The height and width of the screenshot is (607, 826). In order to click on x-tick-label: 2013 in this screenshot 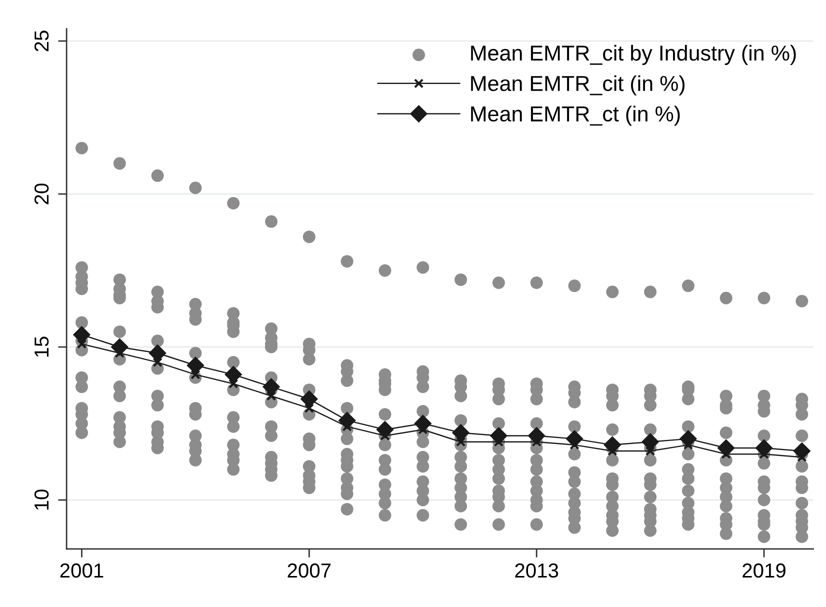, I will do `click(536, 570)`.